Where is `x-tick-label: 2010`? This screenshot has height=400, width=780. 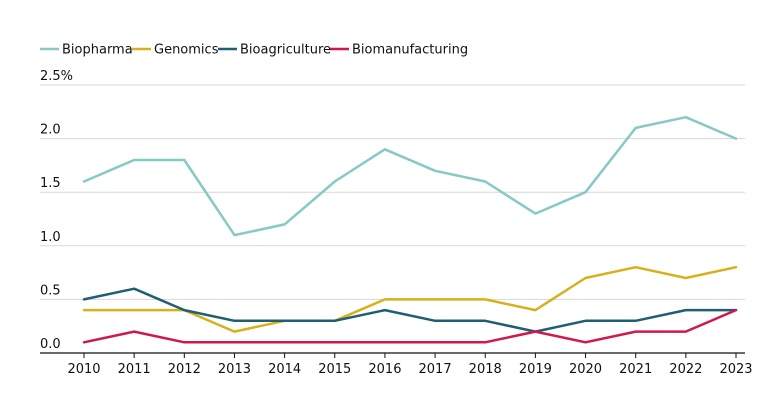
x-tick-label: 2010 is located at coordinates (83, 369).